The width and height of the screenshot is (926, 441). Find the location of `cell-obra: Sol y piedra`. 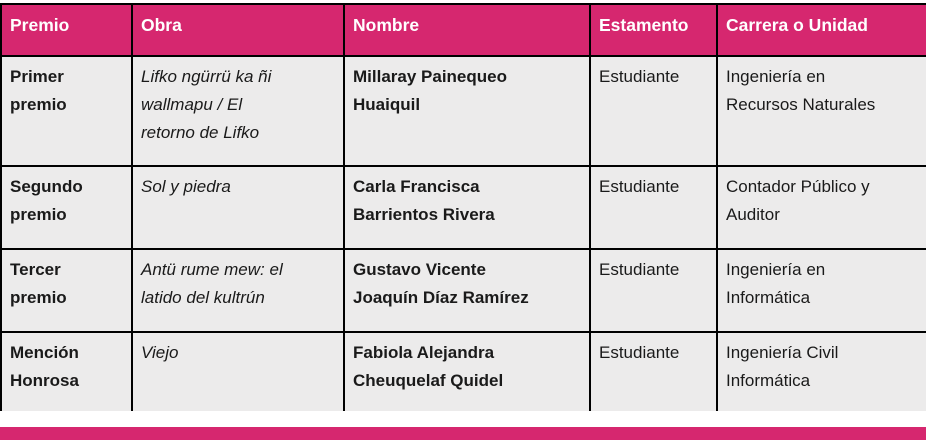

cell-obra: Sol y piedra is located at coordinates (238, 207).